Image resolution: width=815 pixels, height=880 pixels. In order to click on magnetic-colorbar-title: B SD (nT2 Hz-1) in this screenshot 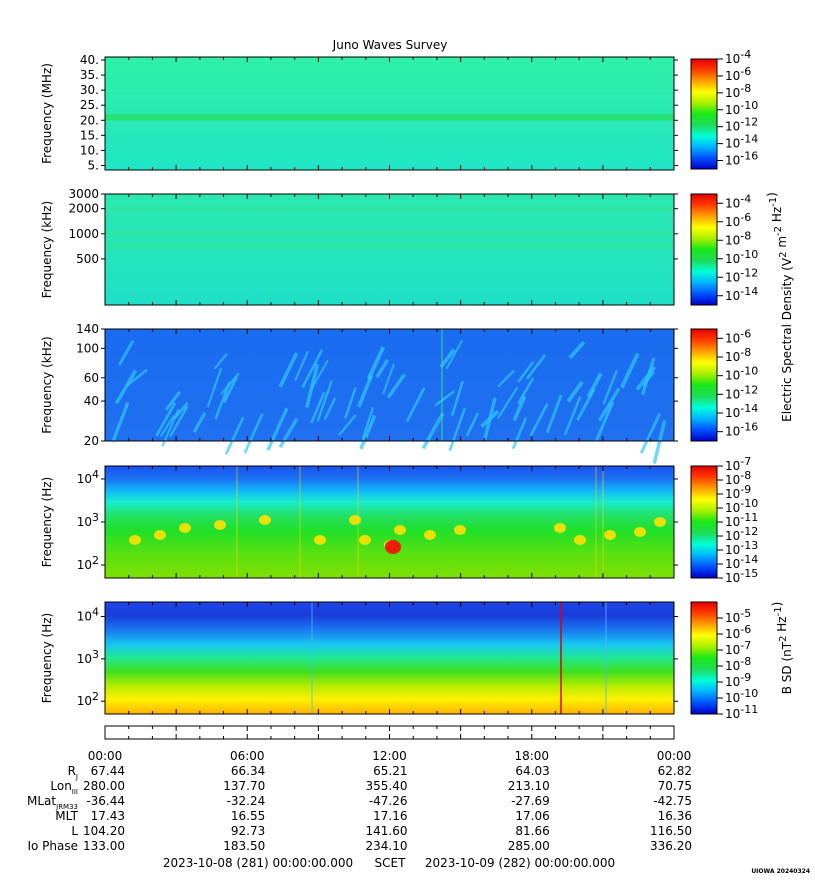, I will do `click(782, 648)`.